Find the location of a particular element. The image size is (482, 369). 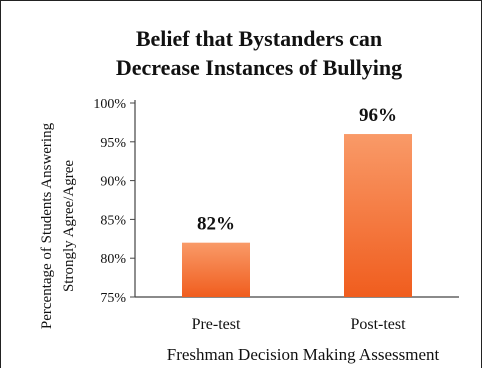

y-tick-label: 80% is located at coordinates (113, 259).